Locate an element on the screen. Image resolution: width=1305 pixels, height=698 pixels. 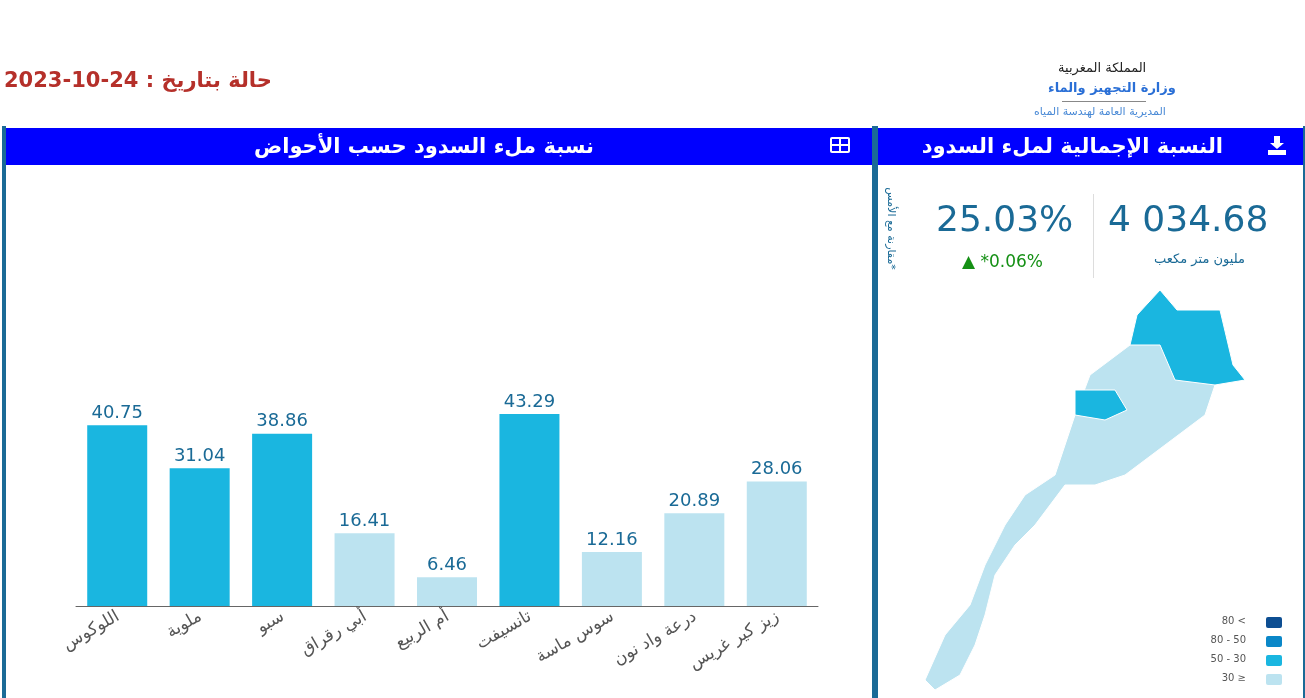
text: وزارة التجهيز والماء is located at coordinates (1112, 87).